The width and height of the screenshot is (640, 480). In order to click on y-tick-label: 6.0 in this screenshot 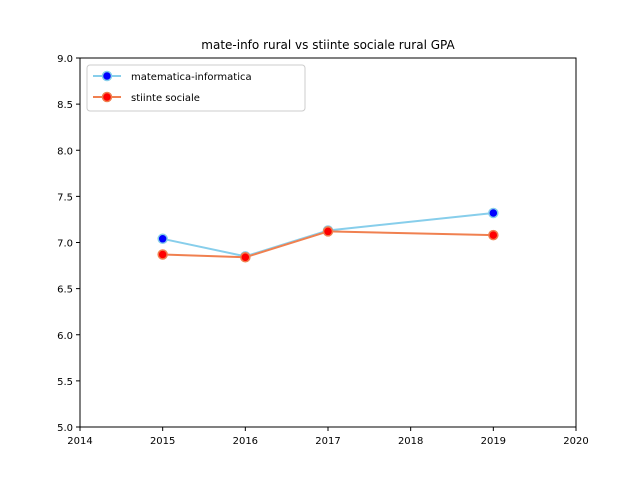, I will do `click(65, 336)`.